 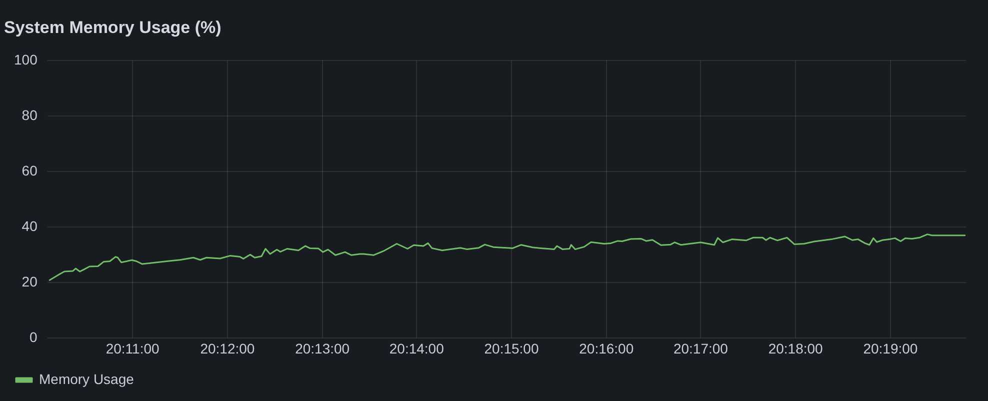 I want to click on x-tick-label: 20:16:00, so click(x=606, y=348).